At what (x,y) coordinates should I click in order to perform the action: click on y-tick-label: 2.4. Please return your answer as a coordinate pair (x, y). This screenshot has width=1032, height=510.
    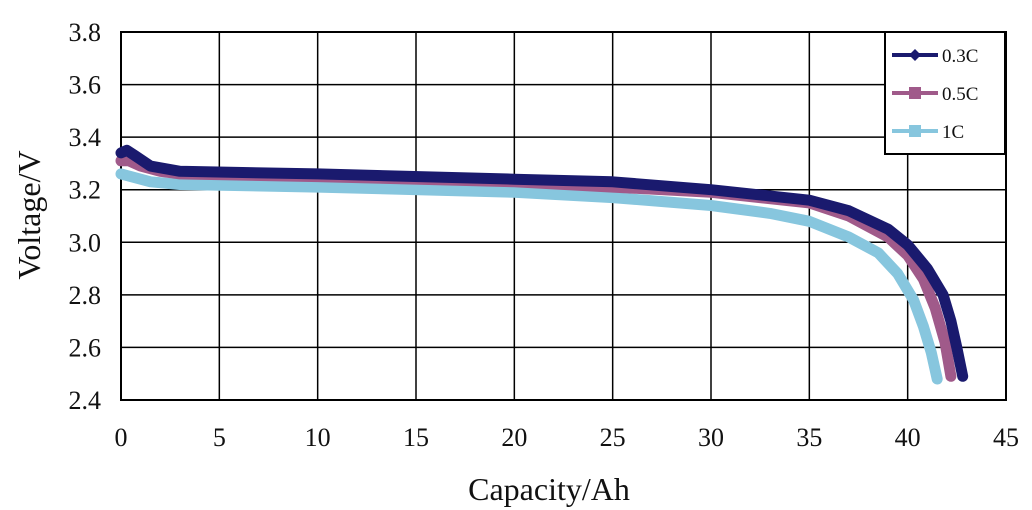
    Looking at the image, I should click on (85, 400).